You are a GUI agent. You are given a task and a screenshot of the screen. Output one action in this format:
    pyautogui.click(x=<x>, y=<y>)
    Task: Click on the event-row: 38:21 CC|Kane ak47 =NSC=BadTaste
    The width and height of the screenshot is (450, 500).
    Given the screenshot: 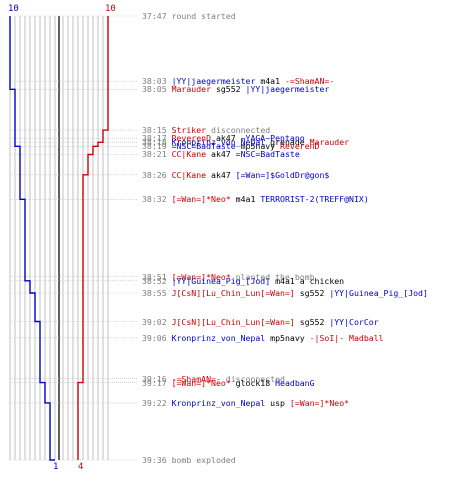 What is the action you would take?
    pyautogui.click(x=221, y=154)
    